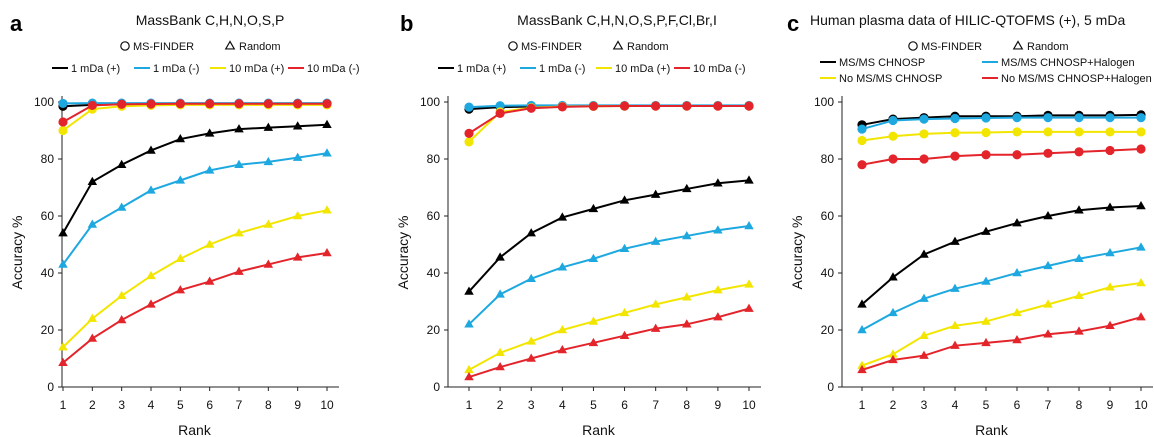  What do you see at coordinates (797, 253) in the screenshot?
I see `y-axis-label: Accuracy %` at bounding box center [797, 253].